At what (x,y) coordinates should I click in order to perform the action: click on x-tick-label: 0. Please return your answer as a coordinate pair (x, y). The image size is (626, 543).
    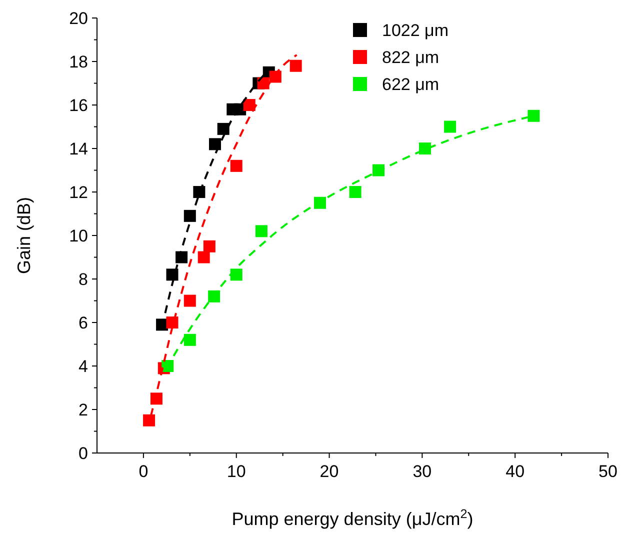
    Looking at the image, I should click on (143, 471).